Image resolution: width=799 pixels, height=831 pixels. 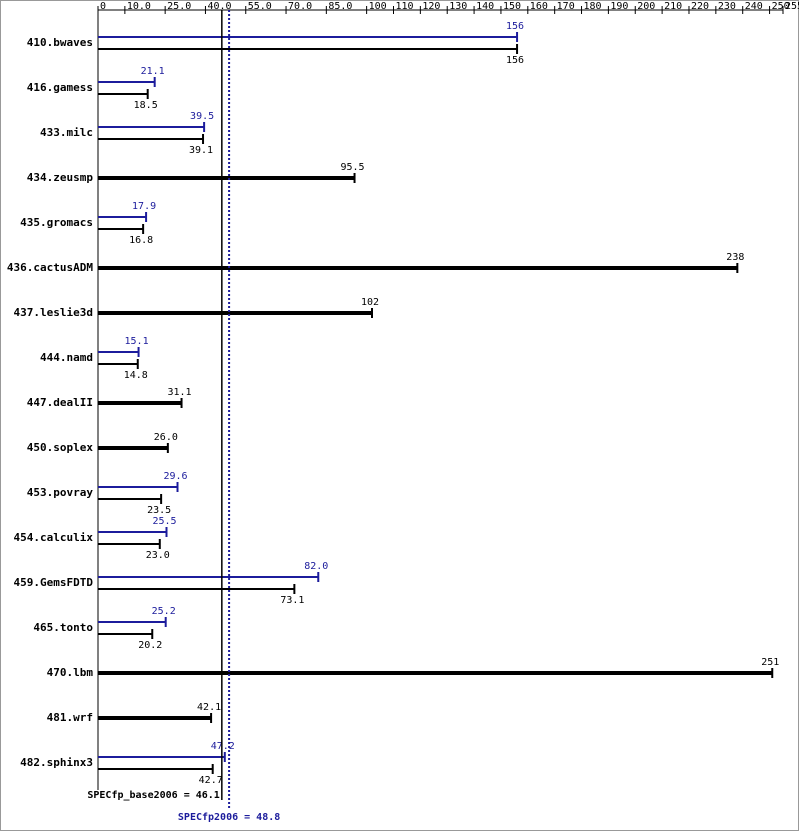 I want to click on value-label: 238, so click(x=735, y=257).